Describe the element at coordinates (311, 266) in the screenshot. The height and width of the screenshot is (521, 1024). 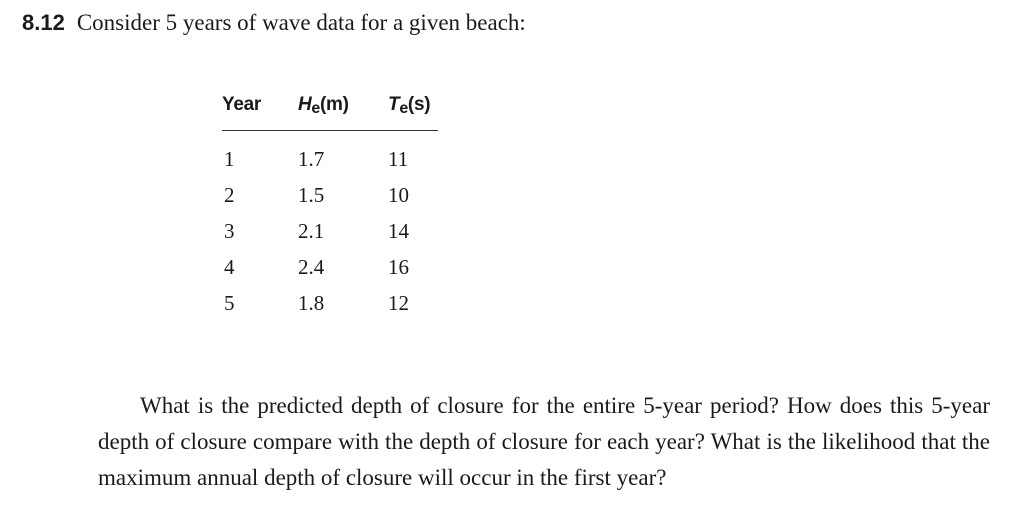
I see `cell-wave-height: 2.4` at that location.